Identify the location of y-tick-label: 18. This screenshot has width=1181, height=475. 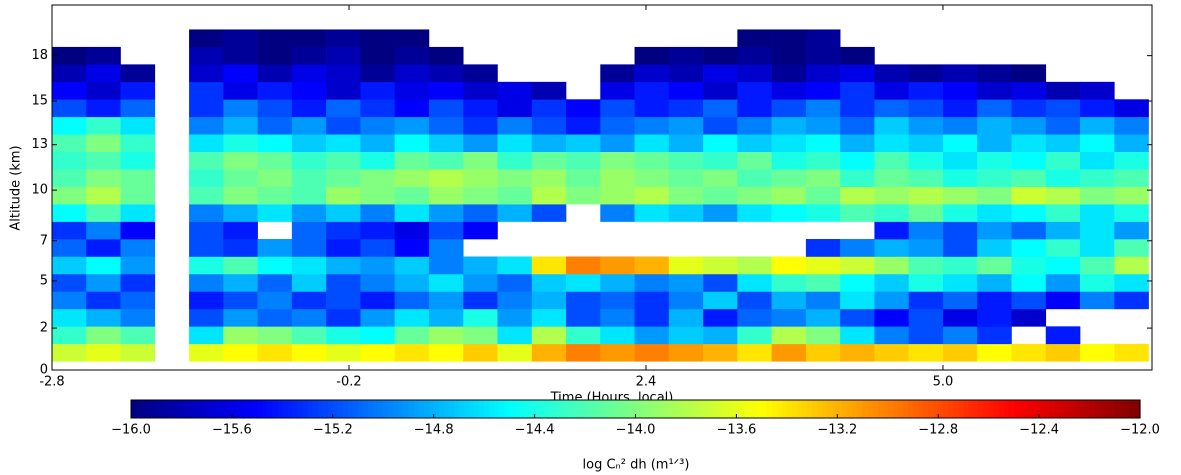
(39, 55).